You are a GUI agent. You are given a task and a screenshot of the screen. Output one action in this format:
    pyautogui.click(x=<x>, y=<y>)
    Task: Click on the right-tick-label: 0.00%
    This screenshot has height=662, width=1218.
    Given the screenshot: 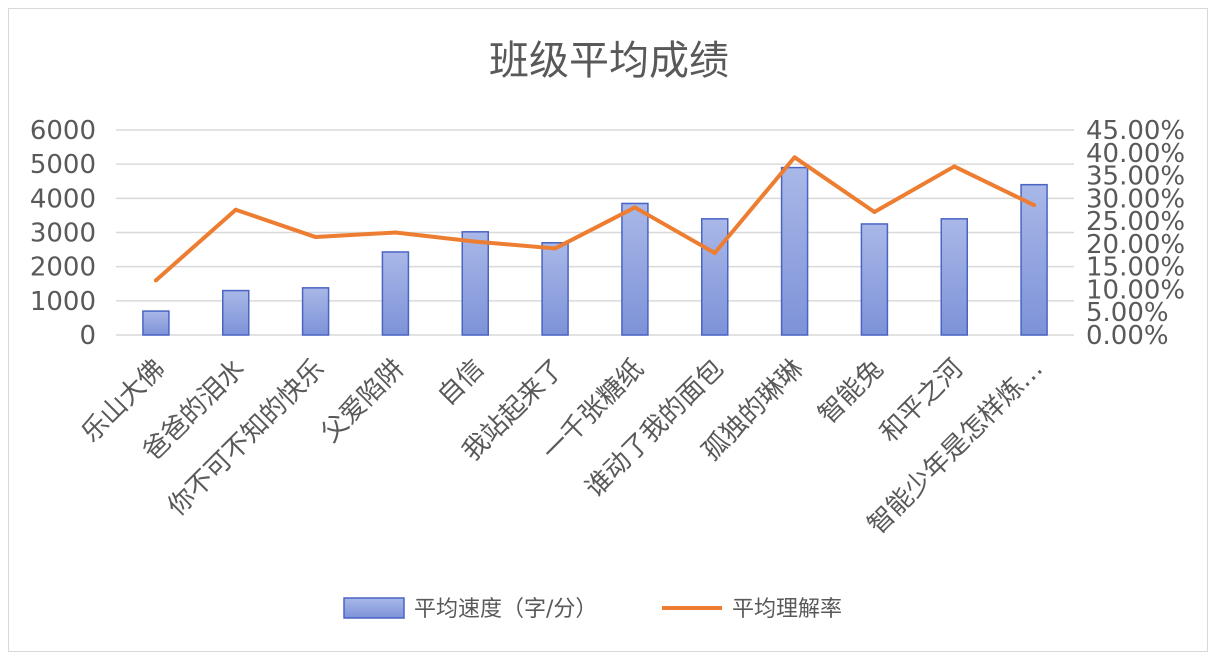 What is the action you would take?
    pyautogui.click(x=1127, y=336)
    